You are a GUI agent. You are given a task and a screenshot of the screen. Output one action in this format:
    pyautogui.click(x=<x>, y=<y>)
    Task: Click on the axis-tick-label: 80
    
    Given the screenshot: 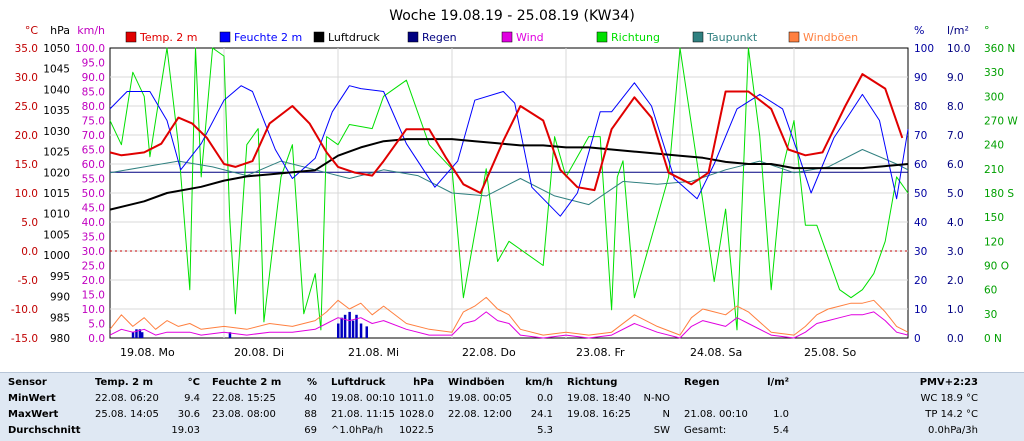 What is the action you would take?
    pyautogui.click(x=920, y=107)
    